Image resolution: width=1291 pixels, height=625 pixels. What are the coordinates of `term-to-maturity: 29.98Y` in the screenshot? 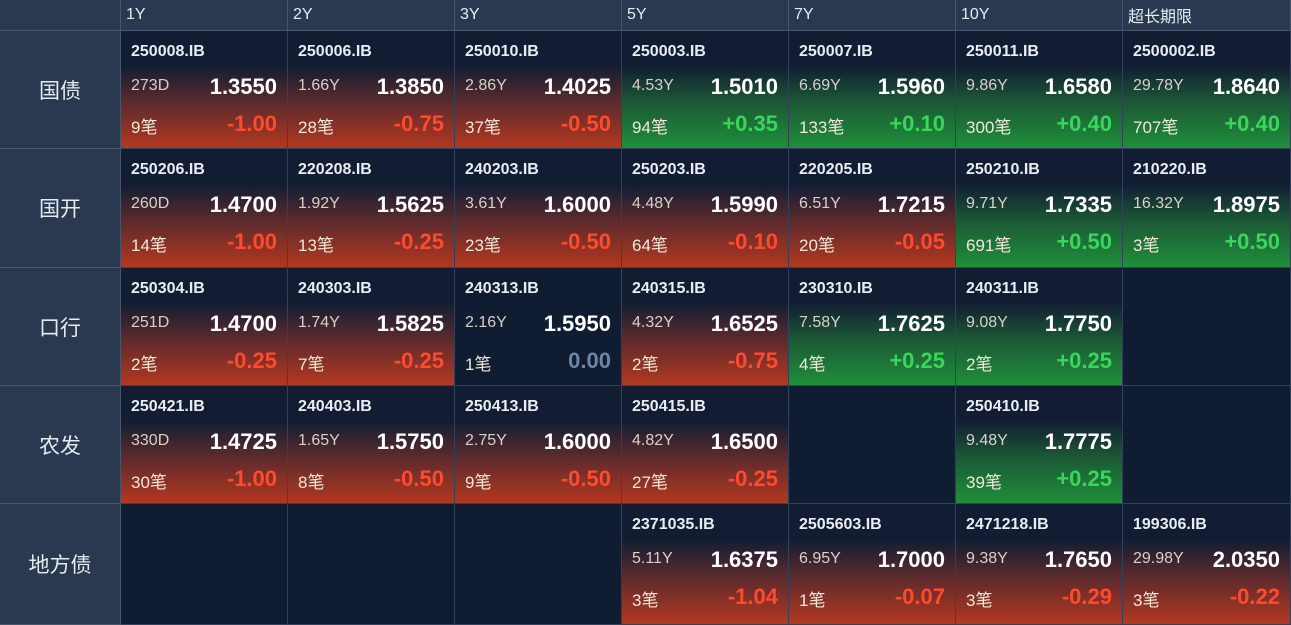 It's located at (1158, 558).